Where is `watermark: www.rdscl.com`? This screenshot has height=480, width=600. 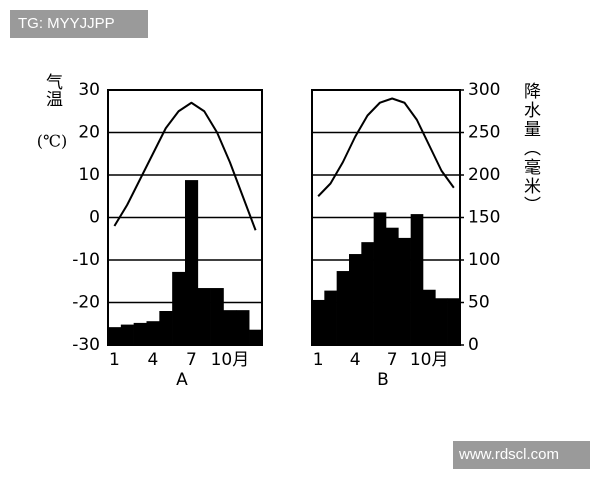
watermark: www.rdscl.com is located at coordinates (508, 454).